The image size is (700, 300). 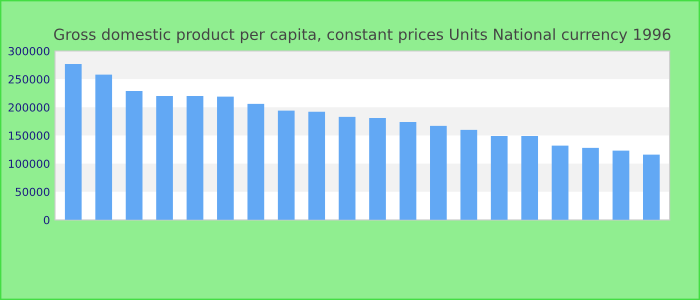 I want to click on y-tick-label: 100000, so click(x=29, y=164).